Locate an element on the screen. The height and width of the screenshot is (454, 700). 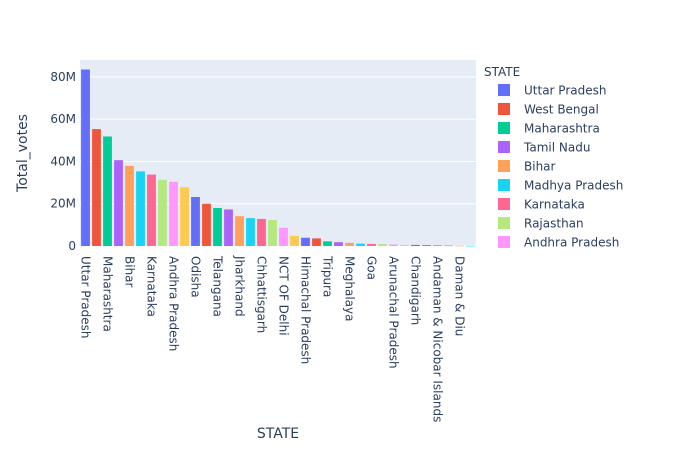
x-tick-label: Jharkhand is located at coordinates (240, 286).